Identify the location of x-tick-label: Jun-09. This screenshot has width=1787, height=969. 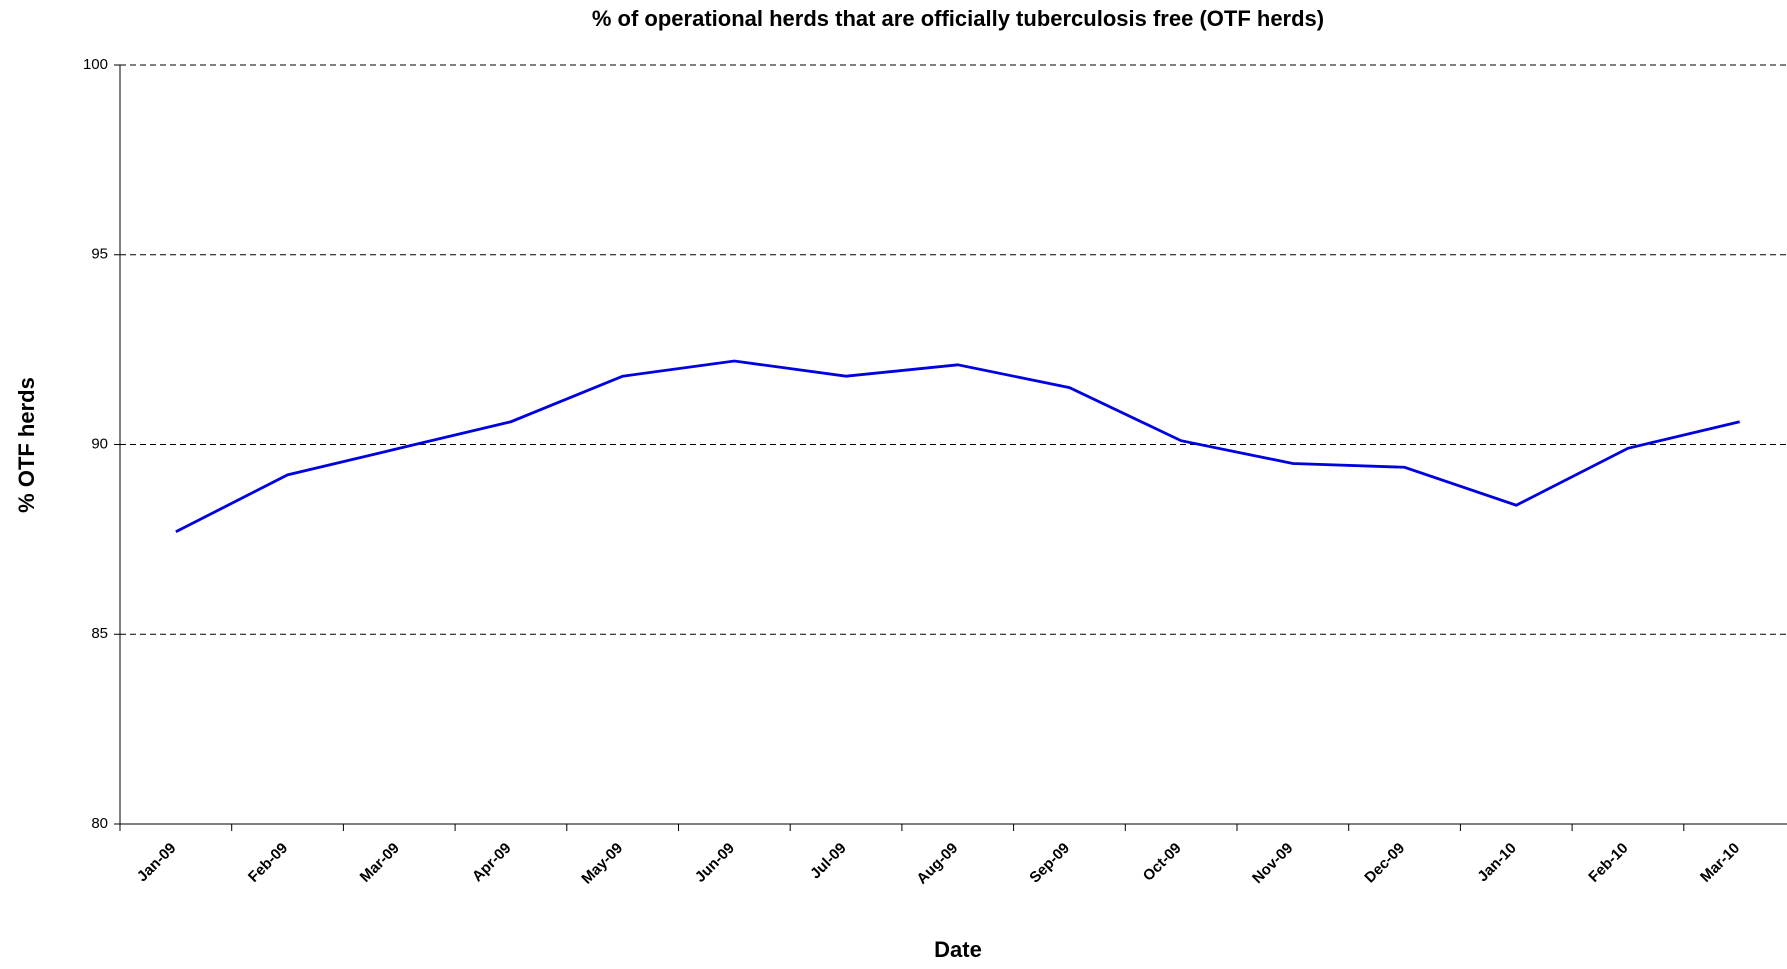
(715, 863).